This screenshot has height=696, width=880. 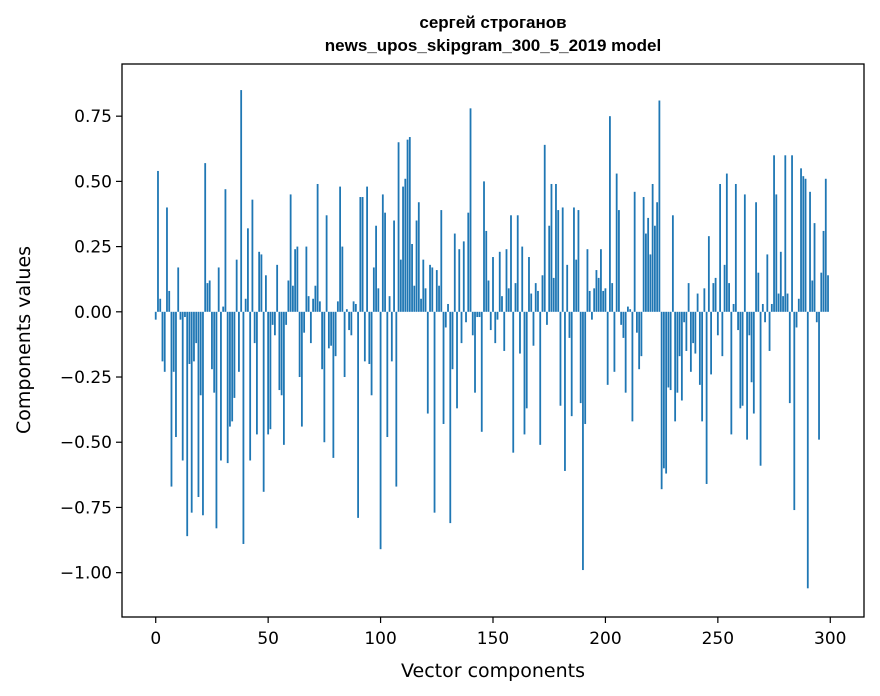 I want to click on x-axis: 0 50 100 150 200 250 300, so click(x=498, y=633).